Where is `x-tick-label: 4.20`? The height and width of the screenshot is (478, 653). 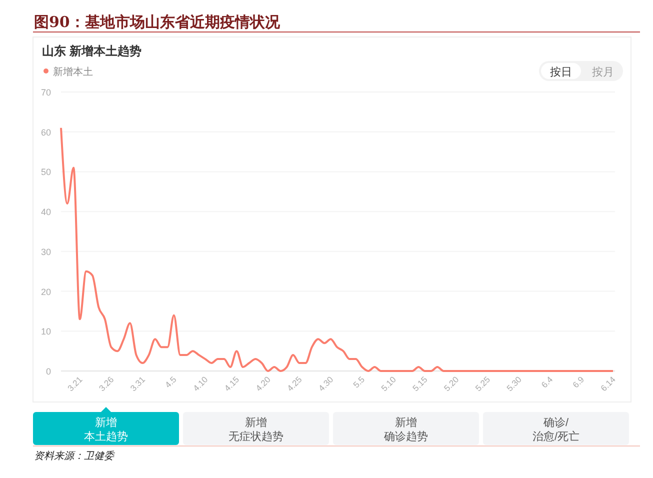
x-tick-label: 4.20 is located at coordinates (263, 384).